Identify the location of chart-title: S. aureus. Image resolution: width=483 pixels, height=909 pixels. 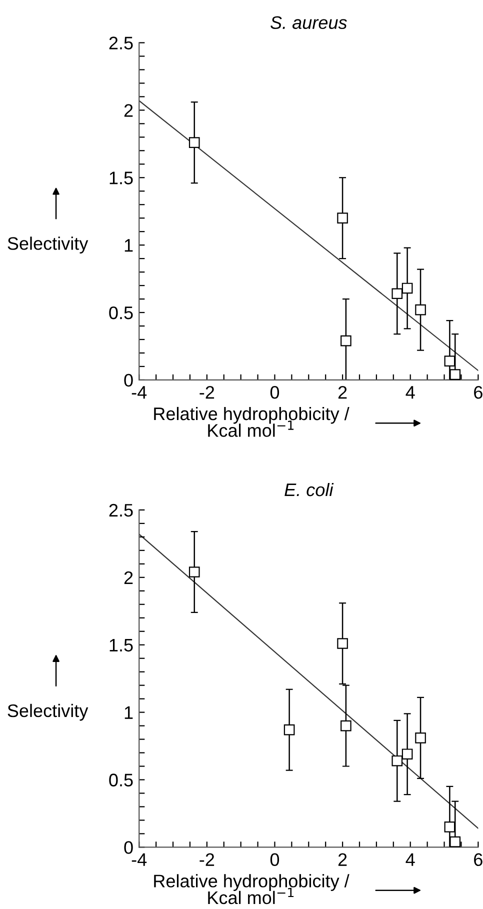
(308, 23).